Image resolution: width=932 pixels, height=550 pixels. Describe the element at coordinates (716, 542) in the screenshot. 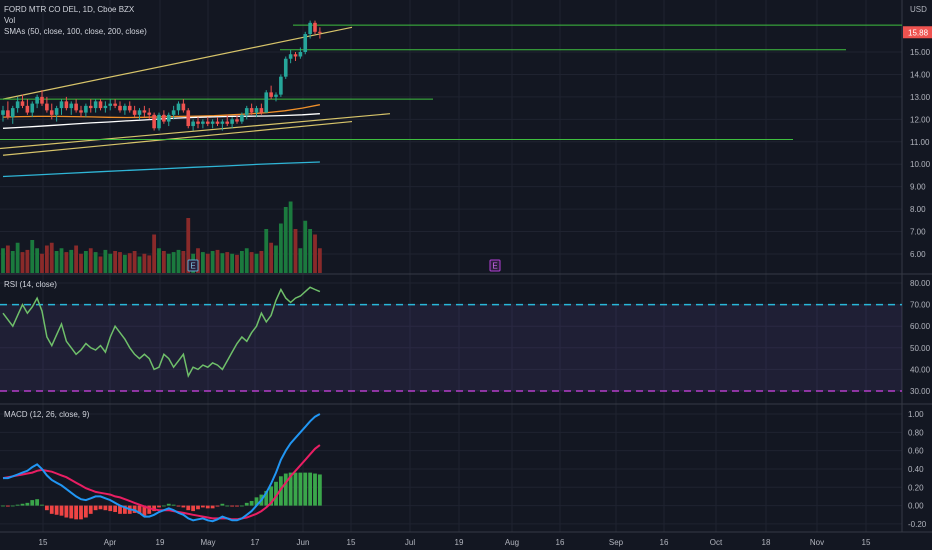

I see `time-tick-label: Oct` at that location.